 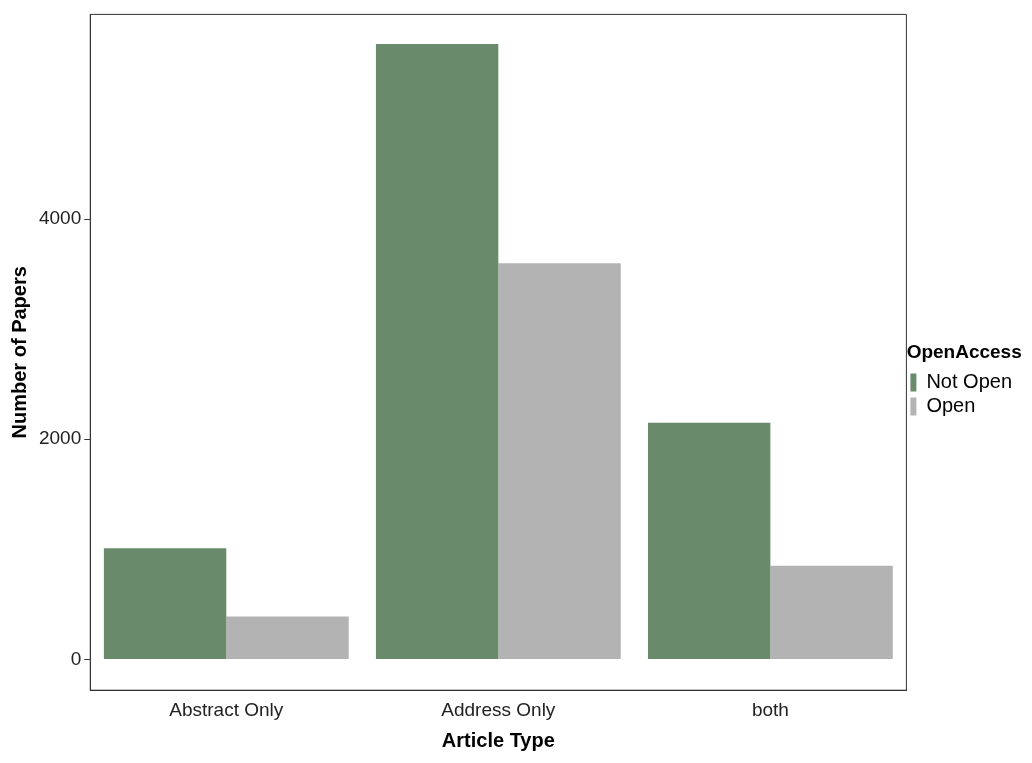 What do you see at coordinates (18, 352) in the screenshot?
I see `y-axis-title: Number of Papers` at bounding box center [18, 352].